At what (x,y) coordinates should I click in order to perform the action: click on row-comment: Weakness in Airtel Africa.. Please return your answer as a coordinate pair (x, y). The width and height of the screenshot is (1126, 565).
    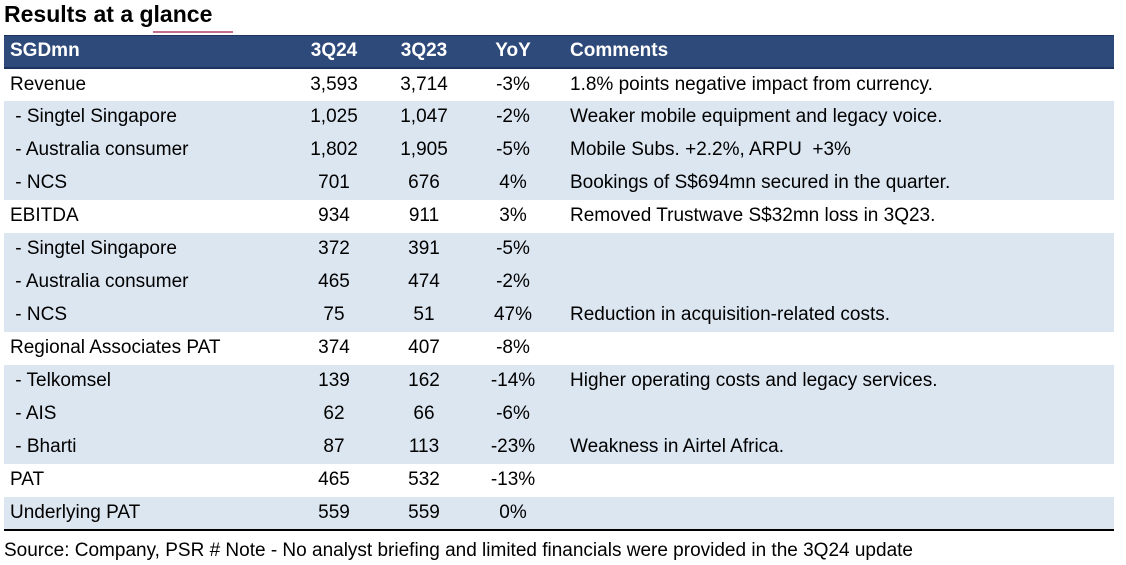
    Looking at the image, I should click on (677, 446).